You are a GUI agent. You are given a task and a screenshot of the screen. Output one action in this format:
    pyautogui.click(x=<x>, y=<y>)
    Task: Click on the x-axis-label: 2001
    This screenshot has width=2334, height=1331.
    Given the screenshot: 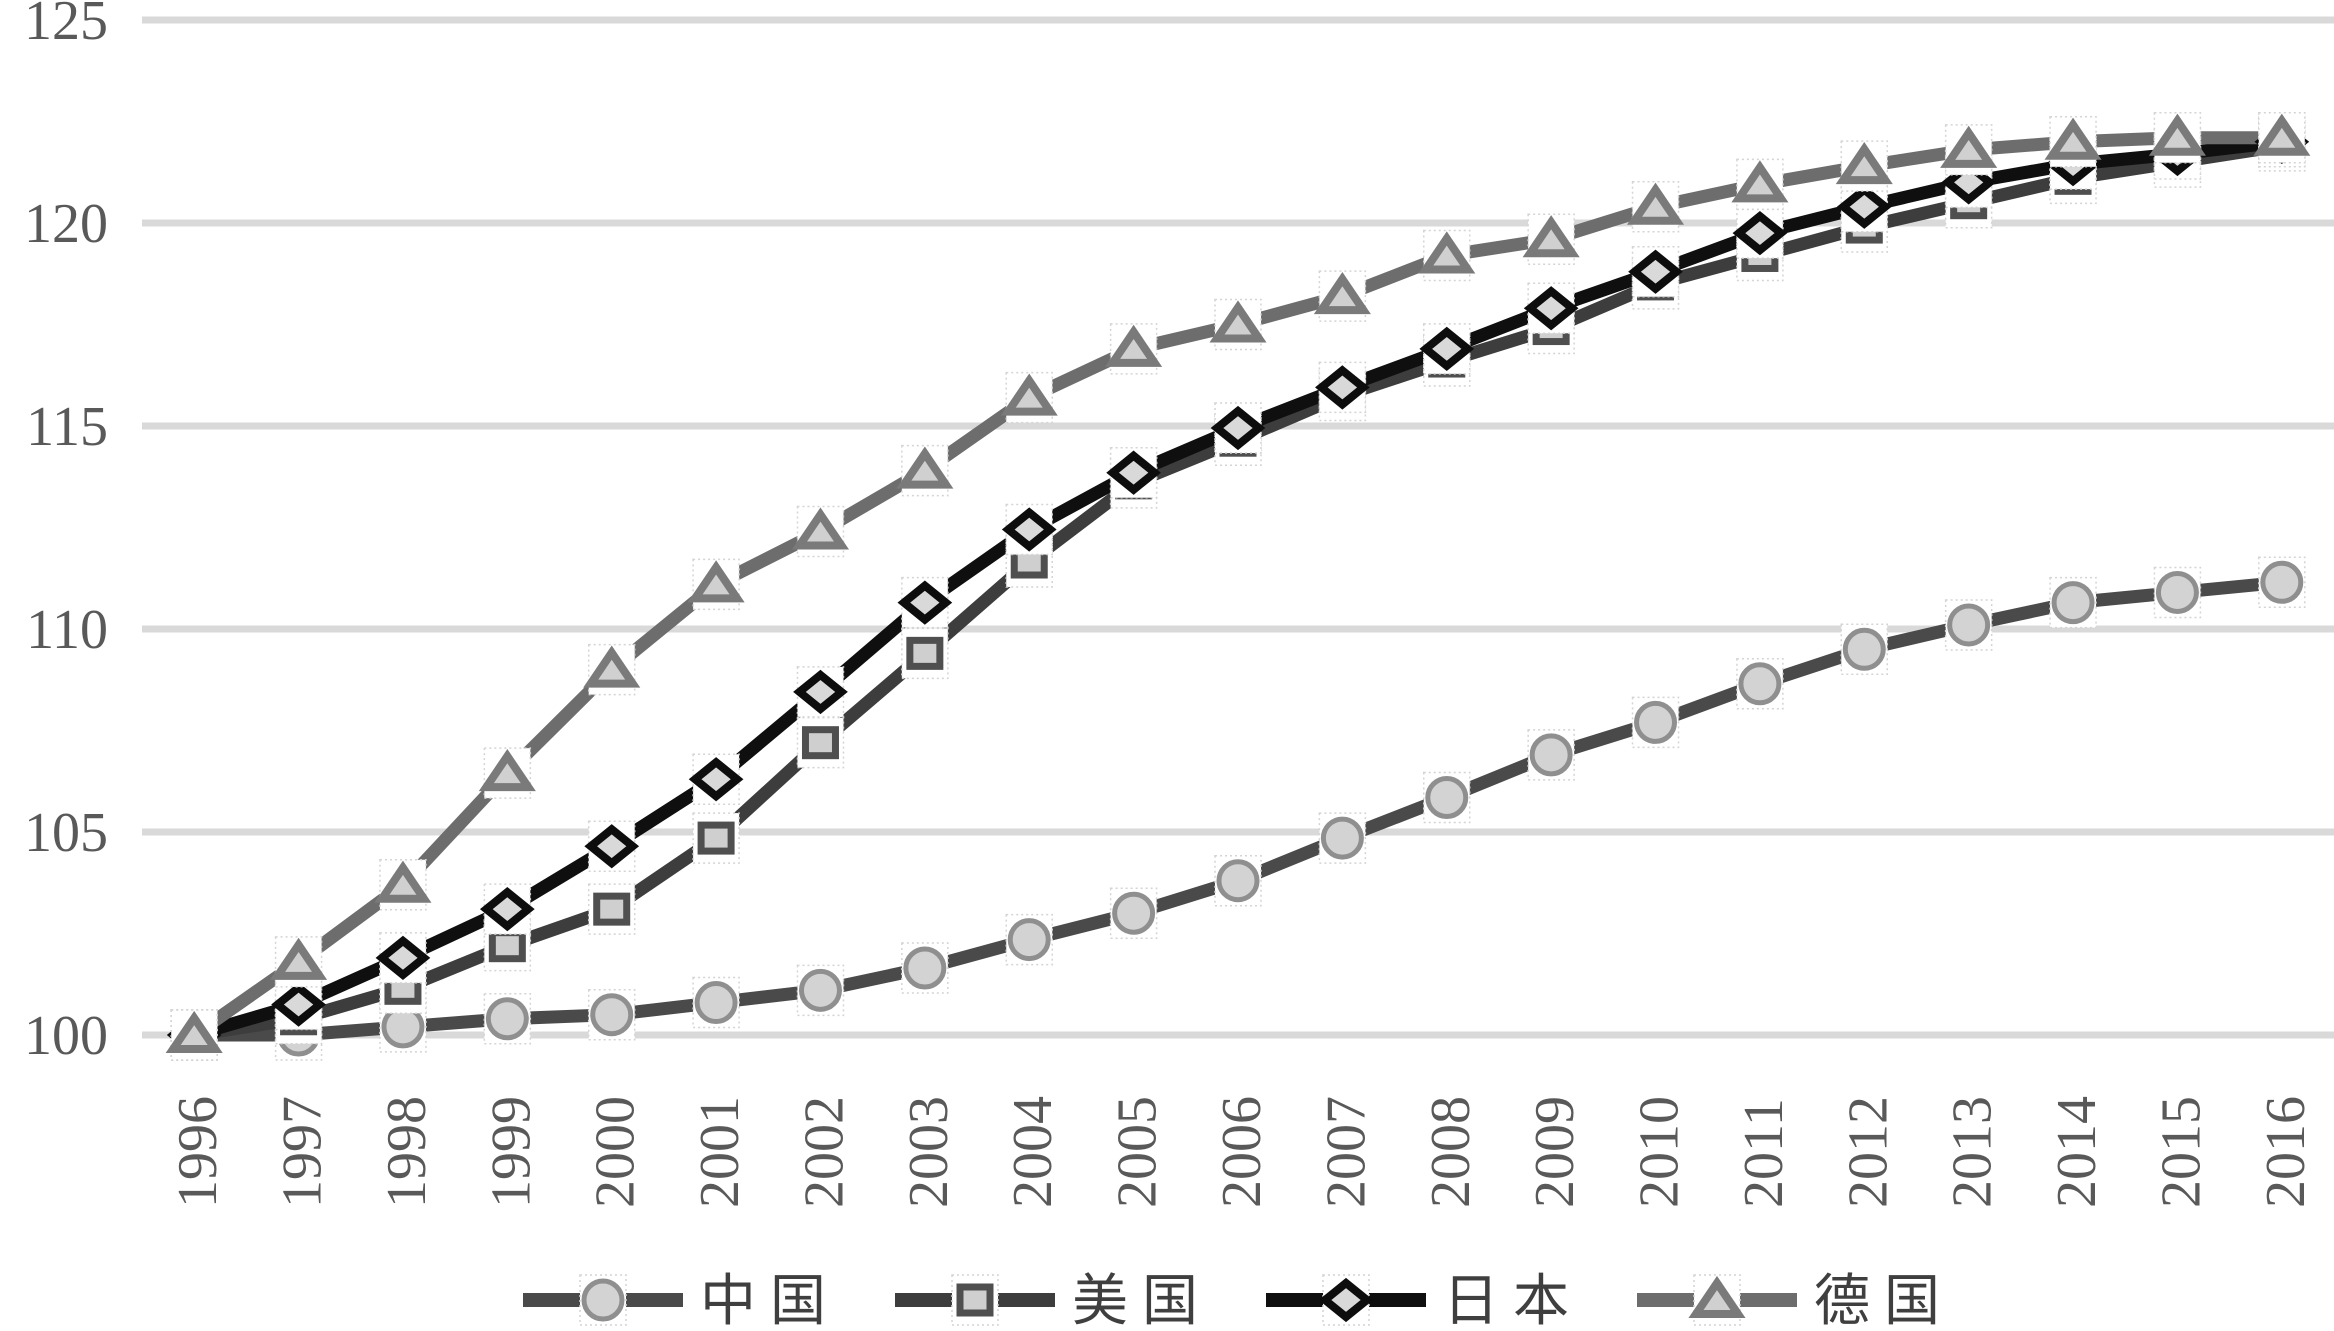 What is the action you would take?
    pyautogui.click(x=720, y=1152)
    